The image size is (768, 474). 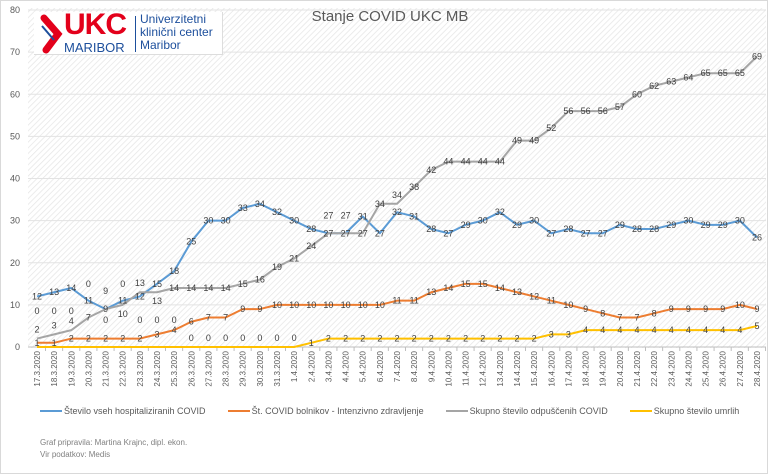 I want to click on data-label: 44, so click(x=500, y=162).